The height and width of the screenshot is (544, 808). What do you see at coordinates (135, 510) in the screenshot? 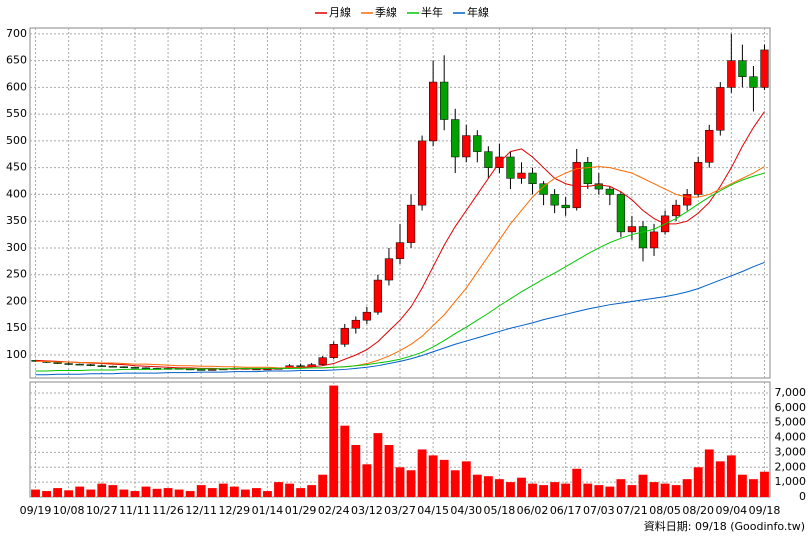
I see `x-tick-label: 11/11` at bounding box center [135, 510].